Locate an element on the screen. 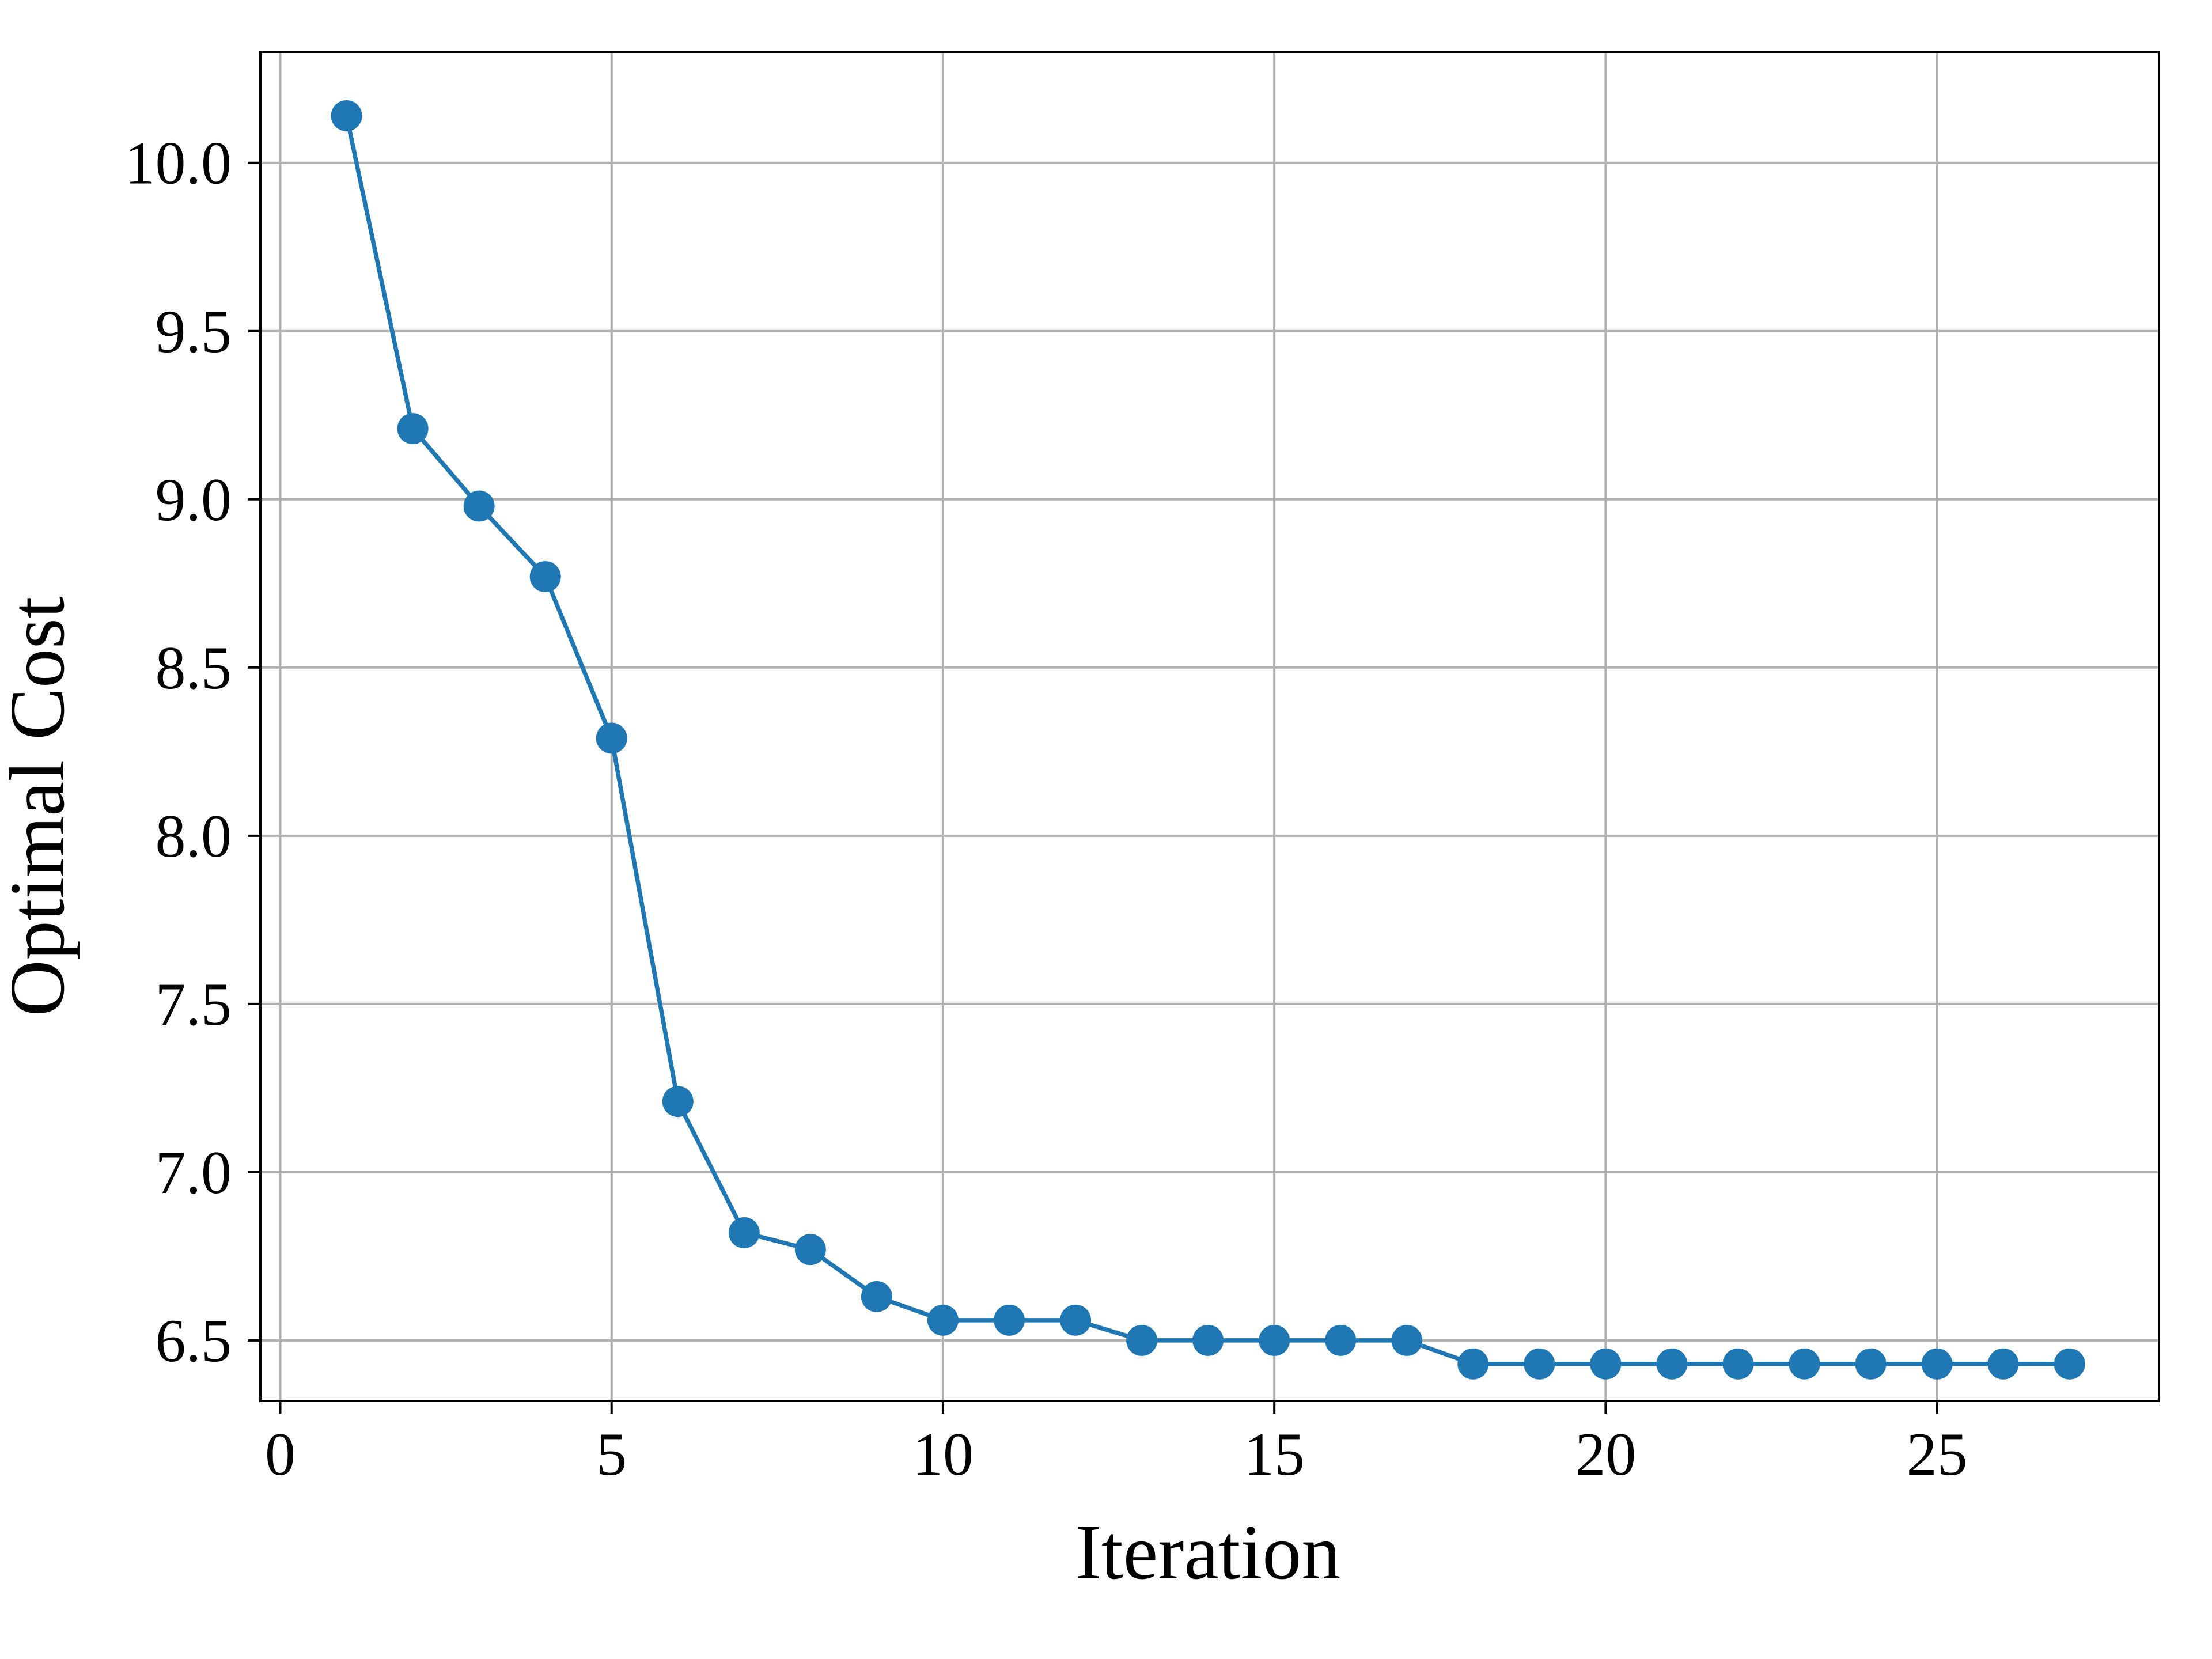  y-tick-label: 7.5 is located at coordinates (194, 1004).